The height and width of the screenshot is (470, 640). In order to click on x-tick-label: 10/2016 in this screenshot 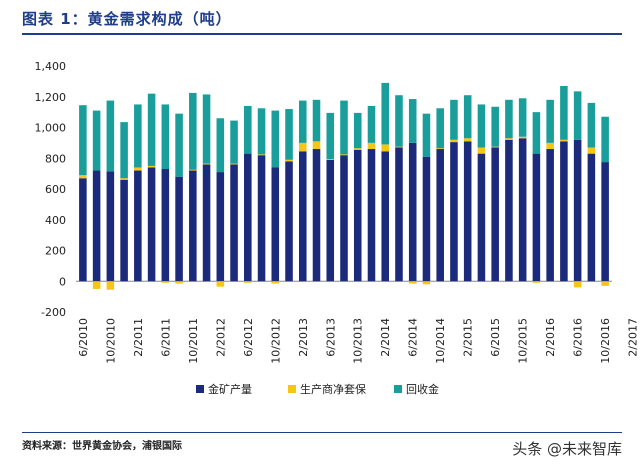, I will do `click(605, 341)`.